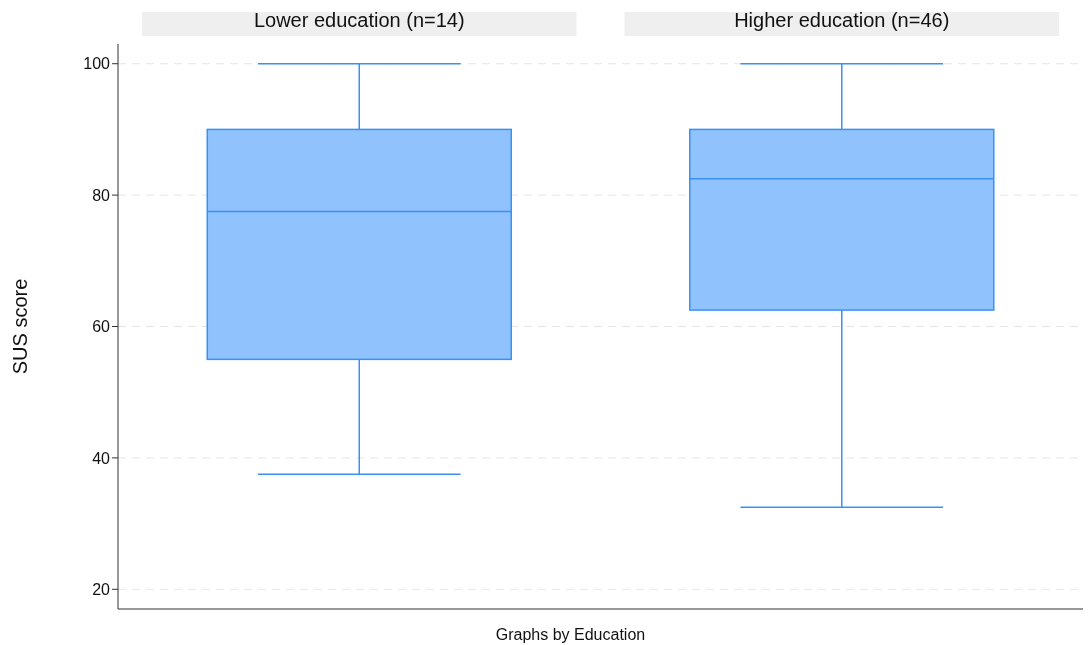 The height and width of the screenshot is (645, 1091). Describe the element at coordinates (101, 195) in the screenshot. I see `y-tick-label: 80` at that location.